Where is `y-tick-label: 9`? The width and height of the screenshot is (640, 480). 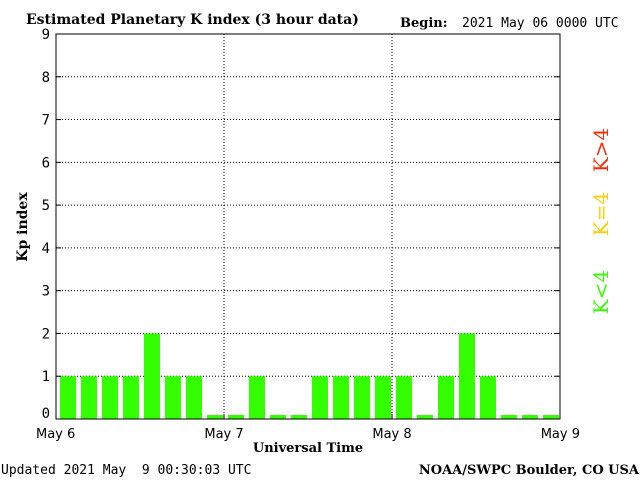 y-tick-label: 9 is located at coordinates (46, 35).